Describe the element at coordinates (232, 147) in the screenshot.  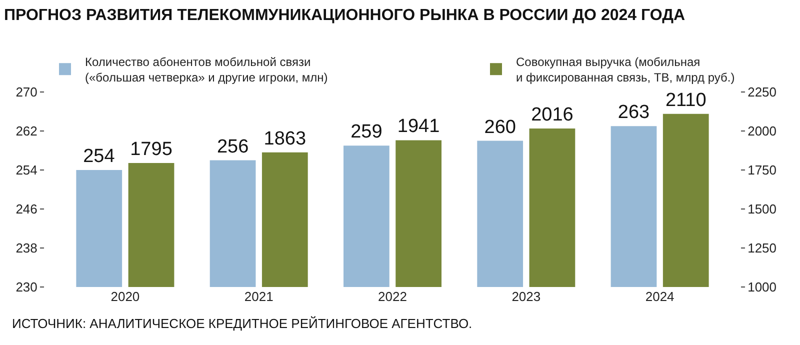
I see `data-label: 256` at that location.